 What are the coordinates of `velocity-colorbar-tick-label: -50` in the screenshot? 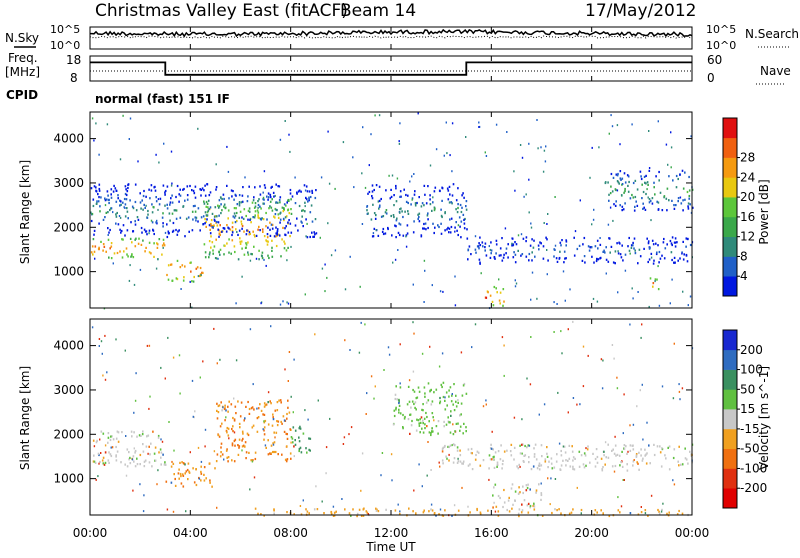 It's located at (750, 449).